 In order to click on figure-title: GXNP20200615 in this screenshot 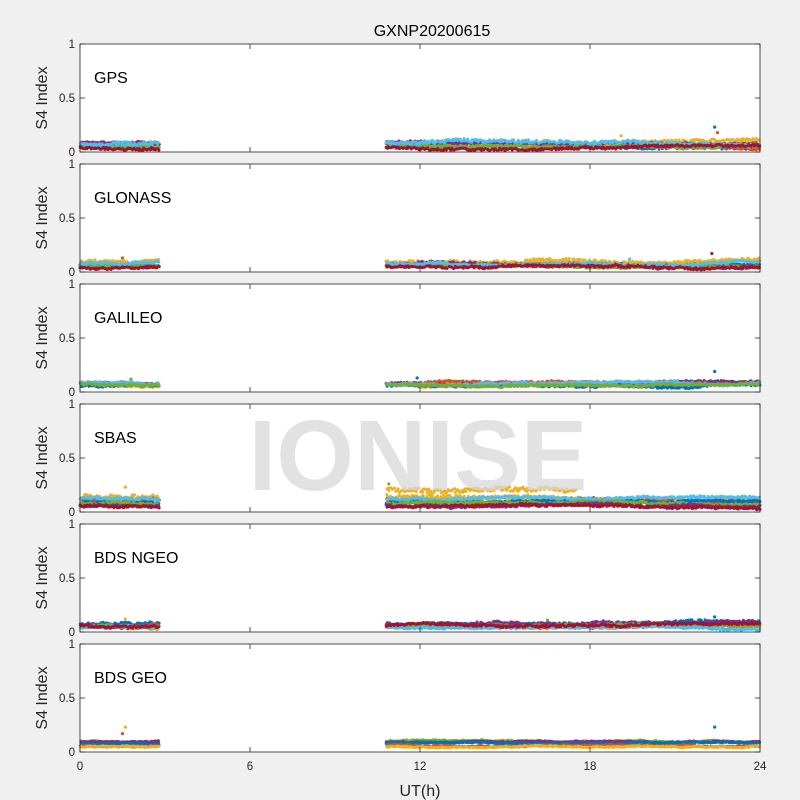, I will do `click(432, 31)`.